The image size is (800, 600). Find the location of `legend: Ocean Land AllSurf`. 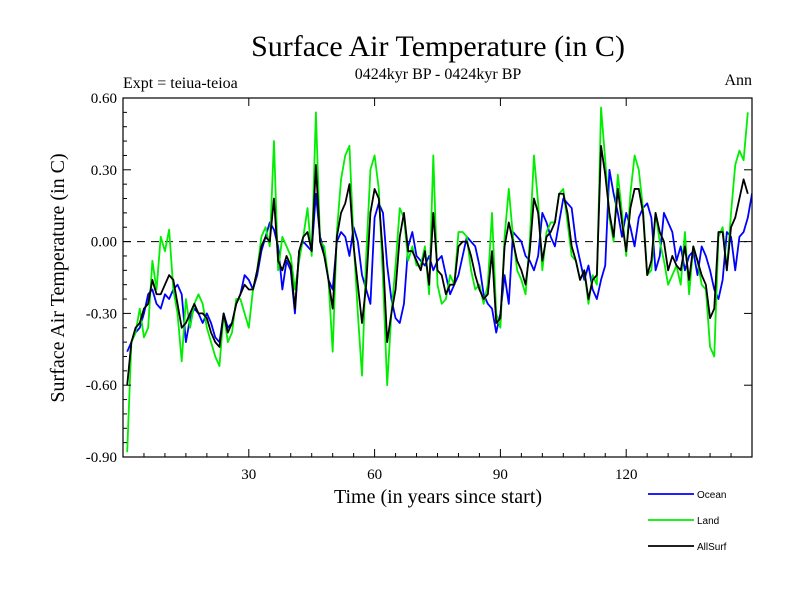

legend: Ocean Land AllSurf is located at coordinates (687, 521).